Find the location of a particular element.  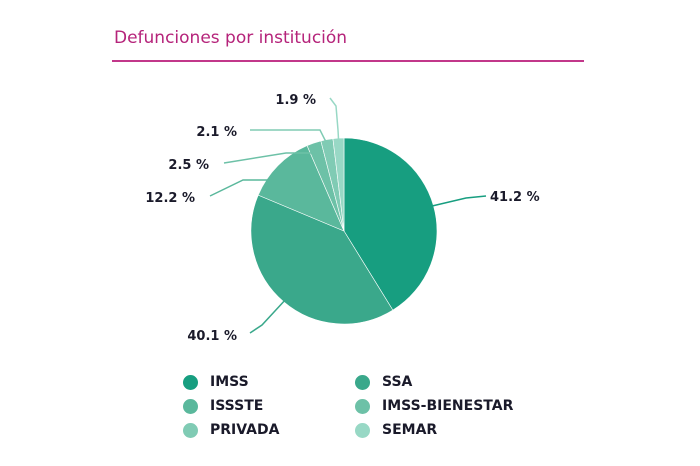

legend-item: IMSS is located at coordinates (216, 382).